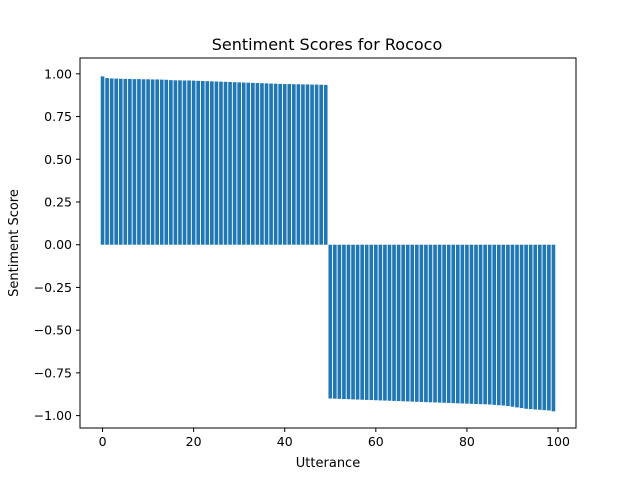 The image size is (640, 480). Describe the element at coordinates (53, 330) in the screenshot. I see `y-tick-label: −0.50` at that location.